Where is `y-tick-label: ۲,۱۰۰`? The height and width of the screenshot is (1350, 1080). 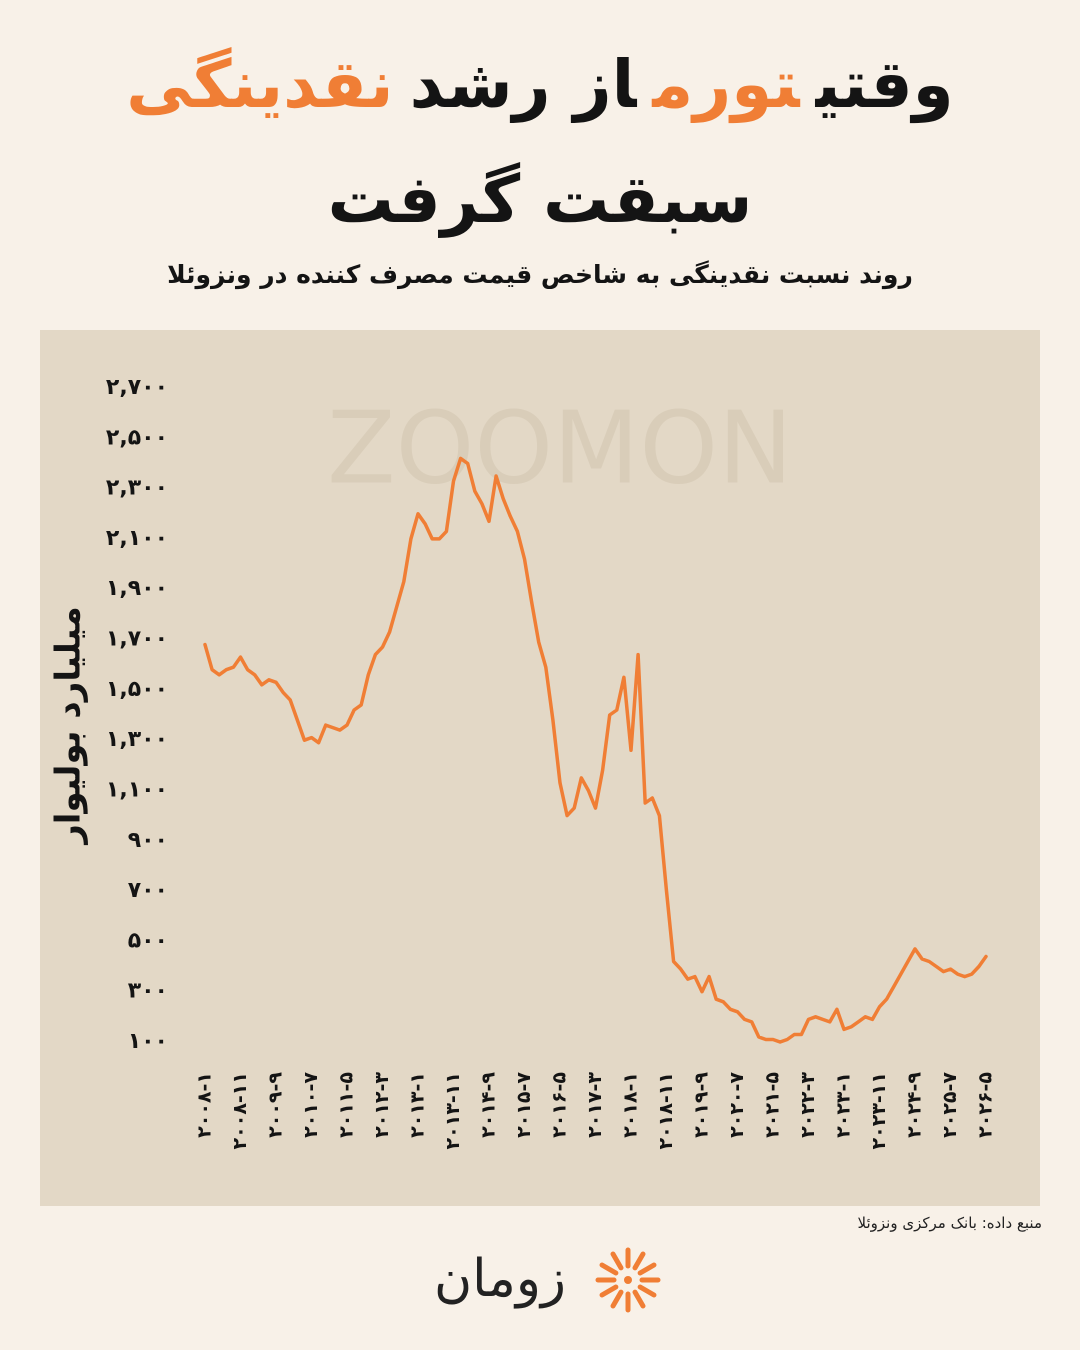 y-tick-label: ۲,۱۰۰ is located at coordinates (137, 538).